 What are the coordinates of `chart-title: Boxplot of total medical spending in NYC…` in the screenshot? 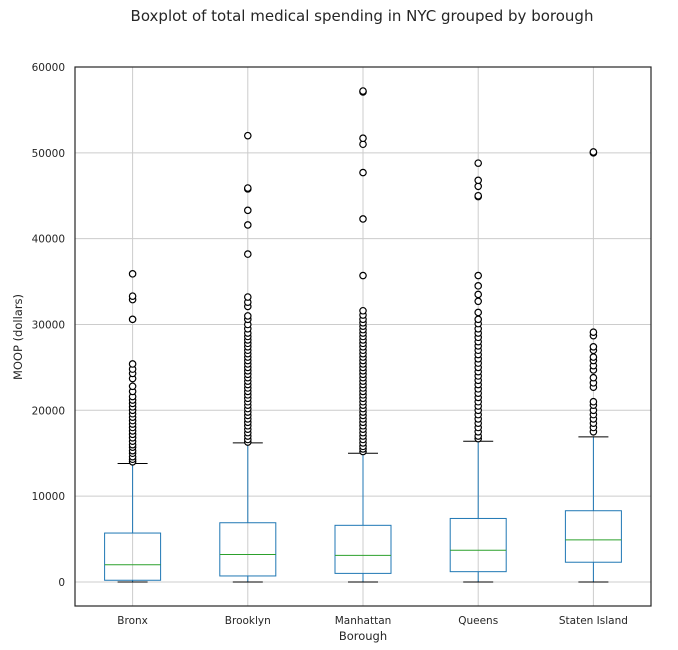 It's located at (362, 16).